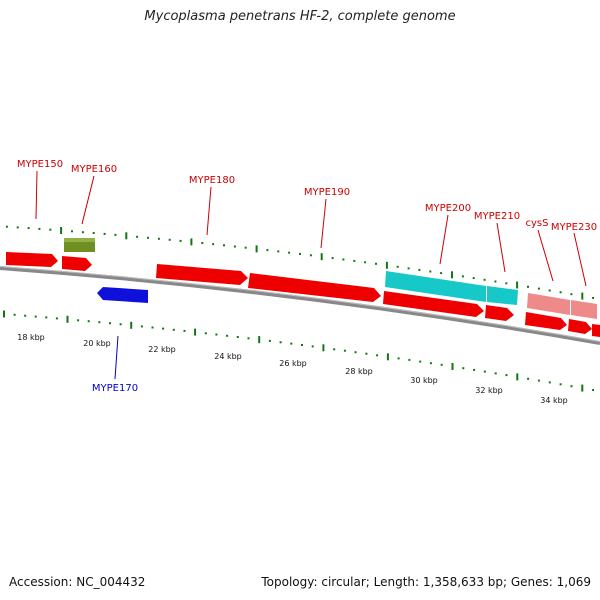  What do you see at coordinates (293, 363) in the screenshot?
I see `scale-label: 26 kbp` at bounding box center [293, 363].